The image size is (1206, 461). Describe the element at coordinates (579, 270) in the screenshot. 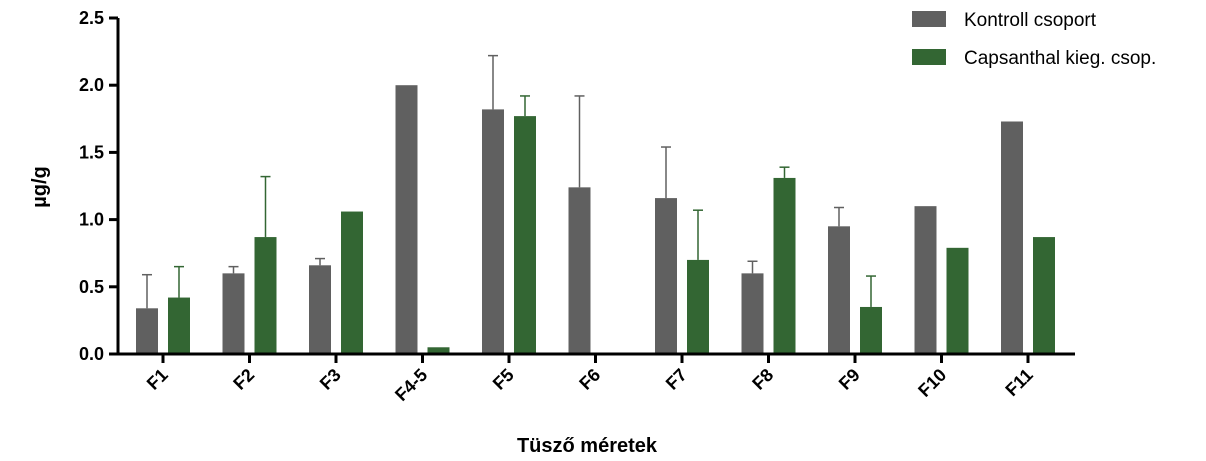

I see `bar-kontroll-f6` at that location.